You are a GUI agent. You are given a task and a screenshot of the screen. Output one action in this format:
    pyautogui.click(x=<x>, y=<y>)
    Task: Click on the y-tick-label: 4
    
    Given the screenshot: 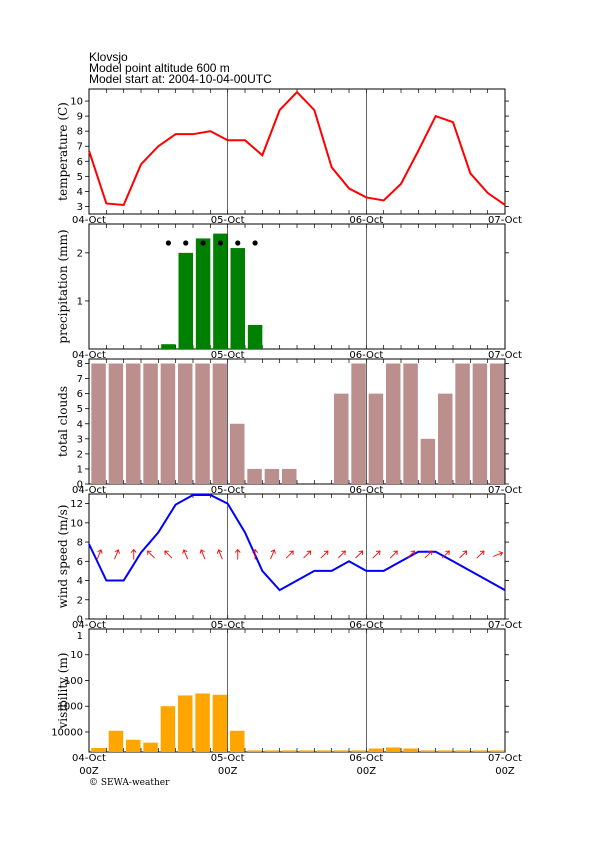 What is the action you would take?
    pyautogui.click(x=80, y=192)
    